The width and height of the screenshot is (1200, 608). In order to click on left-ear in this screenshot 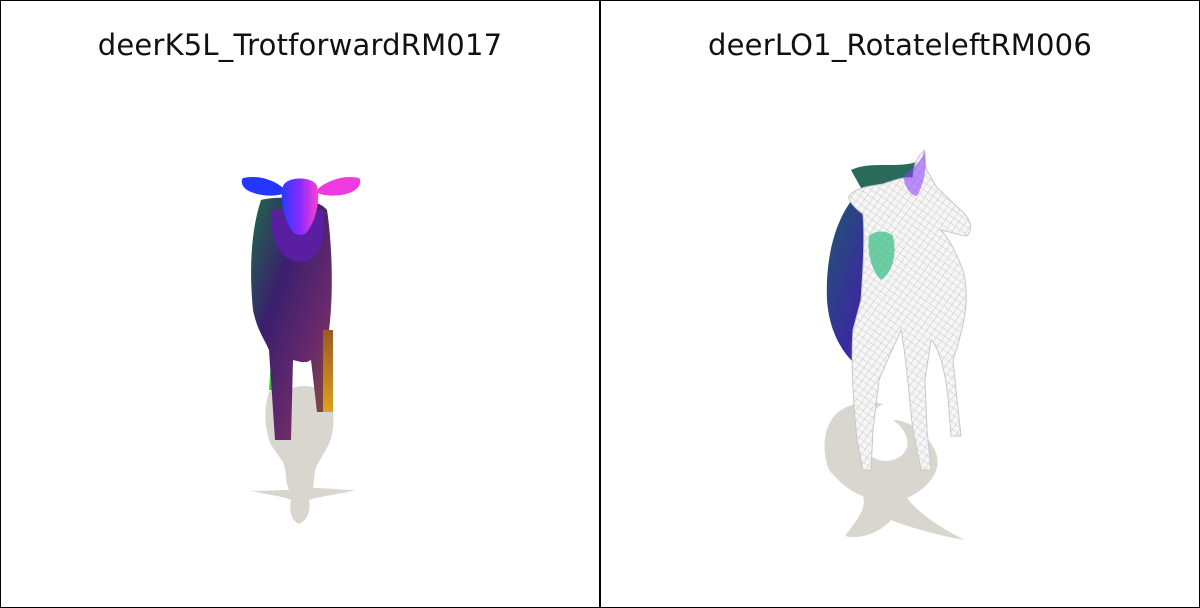, I will do `click(264, 186)`.